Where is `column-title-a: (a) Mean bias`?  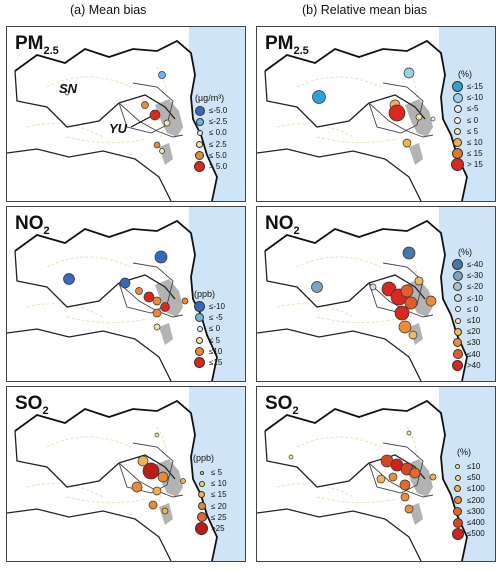
column-title-a: (a) Mean bias is located at coordinates (108, 10).